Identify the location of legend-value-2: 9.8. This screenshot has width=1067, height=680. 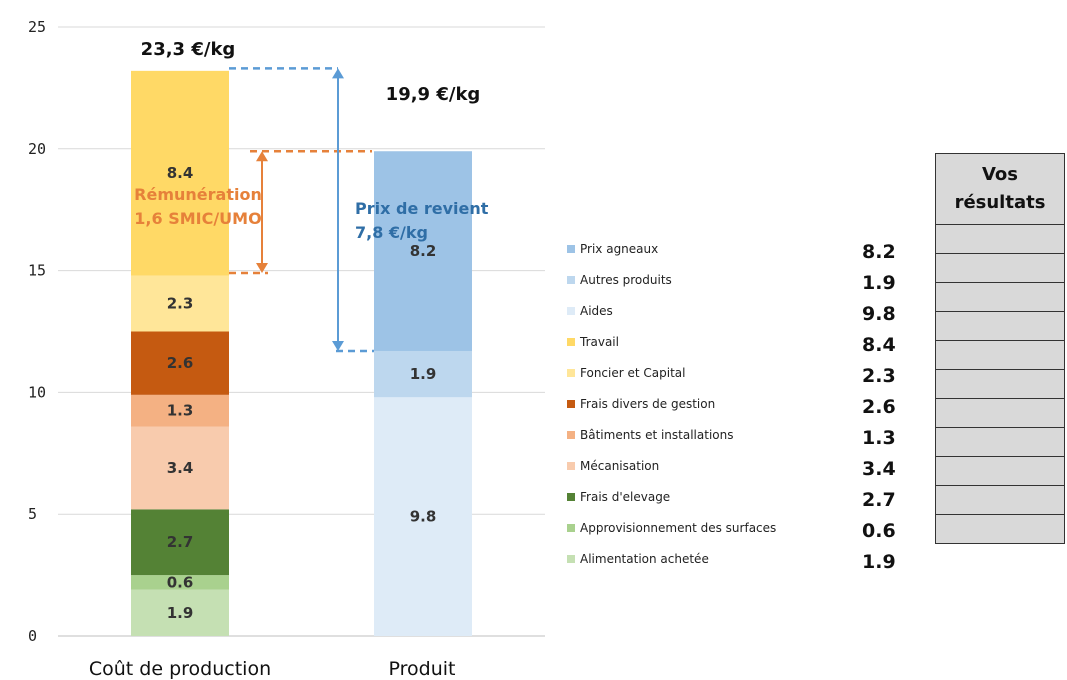
(879, 314).